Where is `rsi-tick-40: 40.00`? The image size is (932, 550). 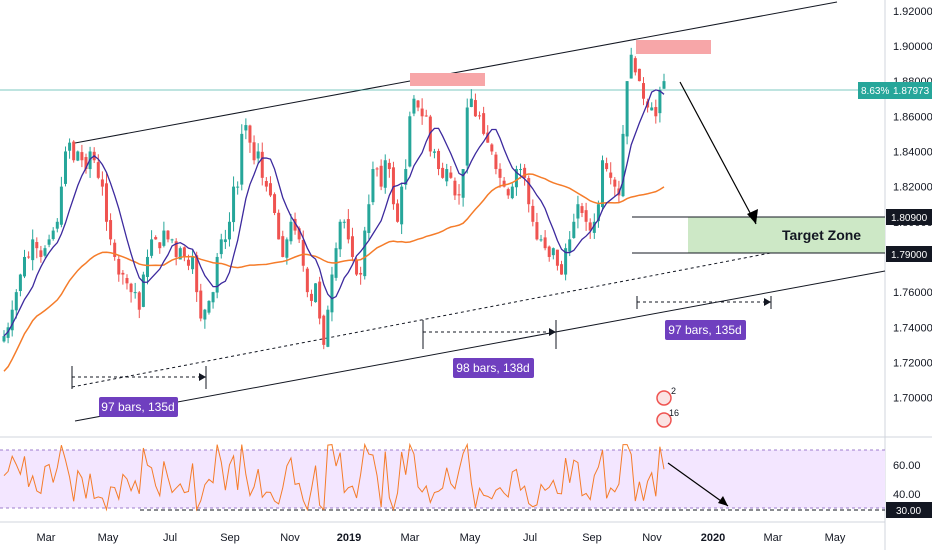 rsi-tick-40: 40.00 is located at coordinates (907, 495).